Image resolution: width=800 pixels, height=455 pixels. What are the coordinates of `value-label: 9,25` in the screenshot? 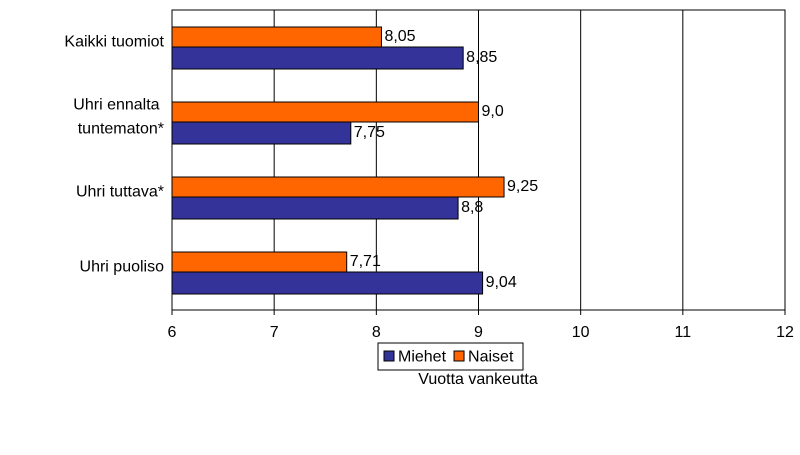 It's located at (522, 186).